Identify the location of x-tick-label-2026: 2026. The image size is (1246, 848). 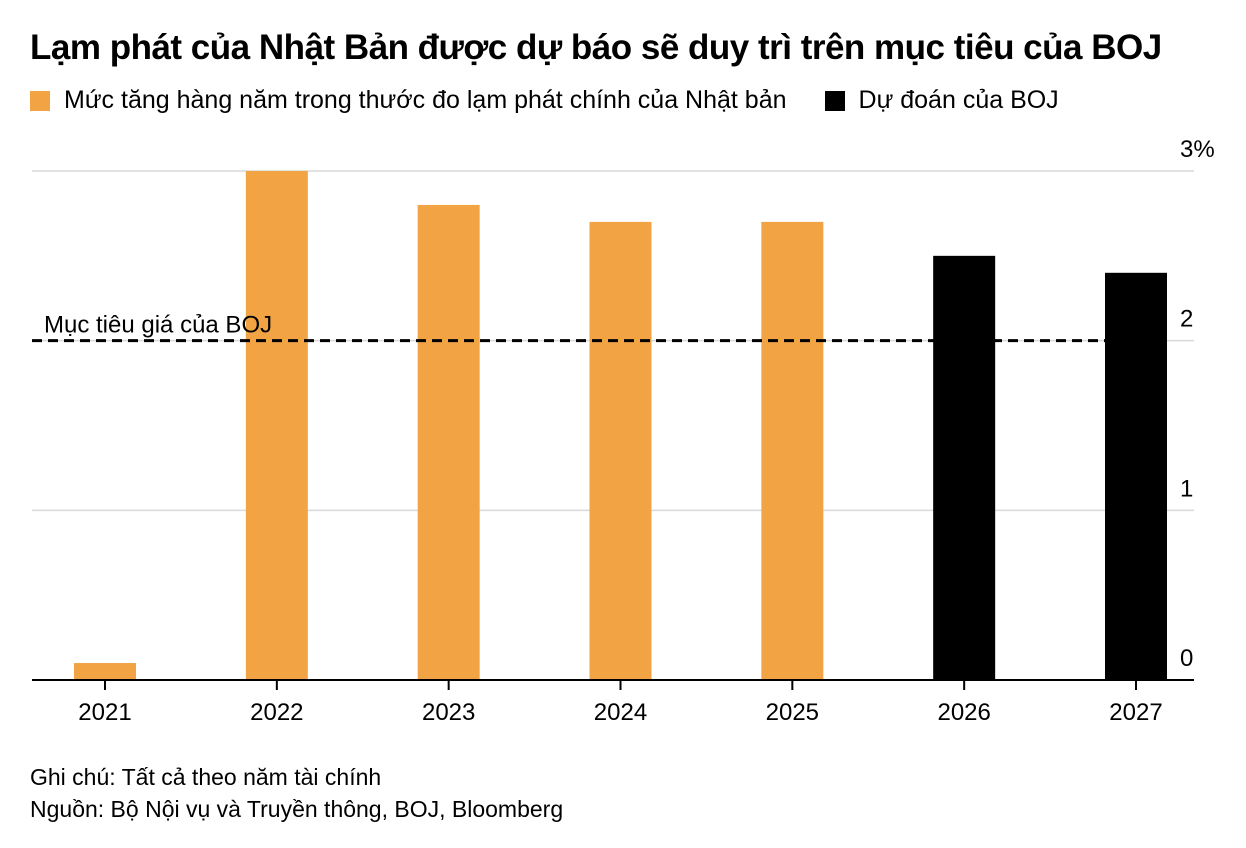
(963, 712).